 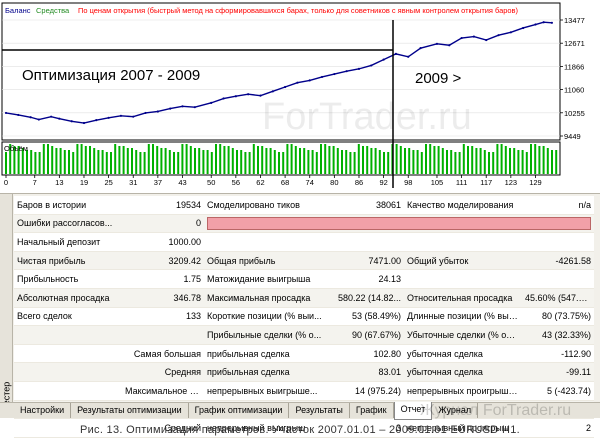 What do you see at coordinates (319, 410) in the screenshot?
I see `tab-3: Результаты` at bounding box center [319, 410].